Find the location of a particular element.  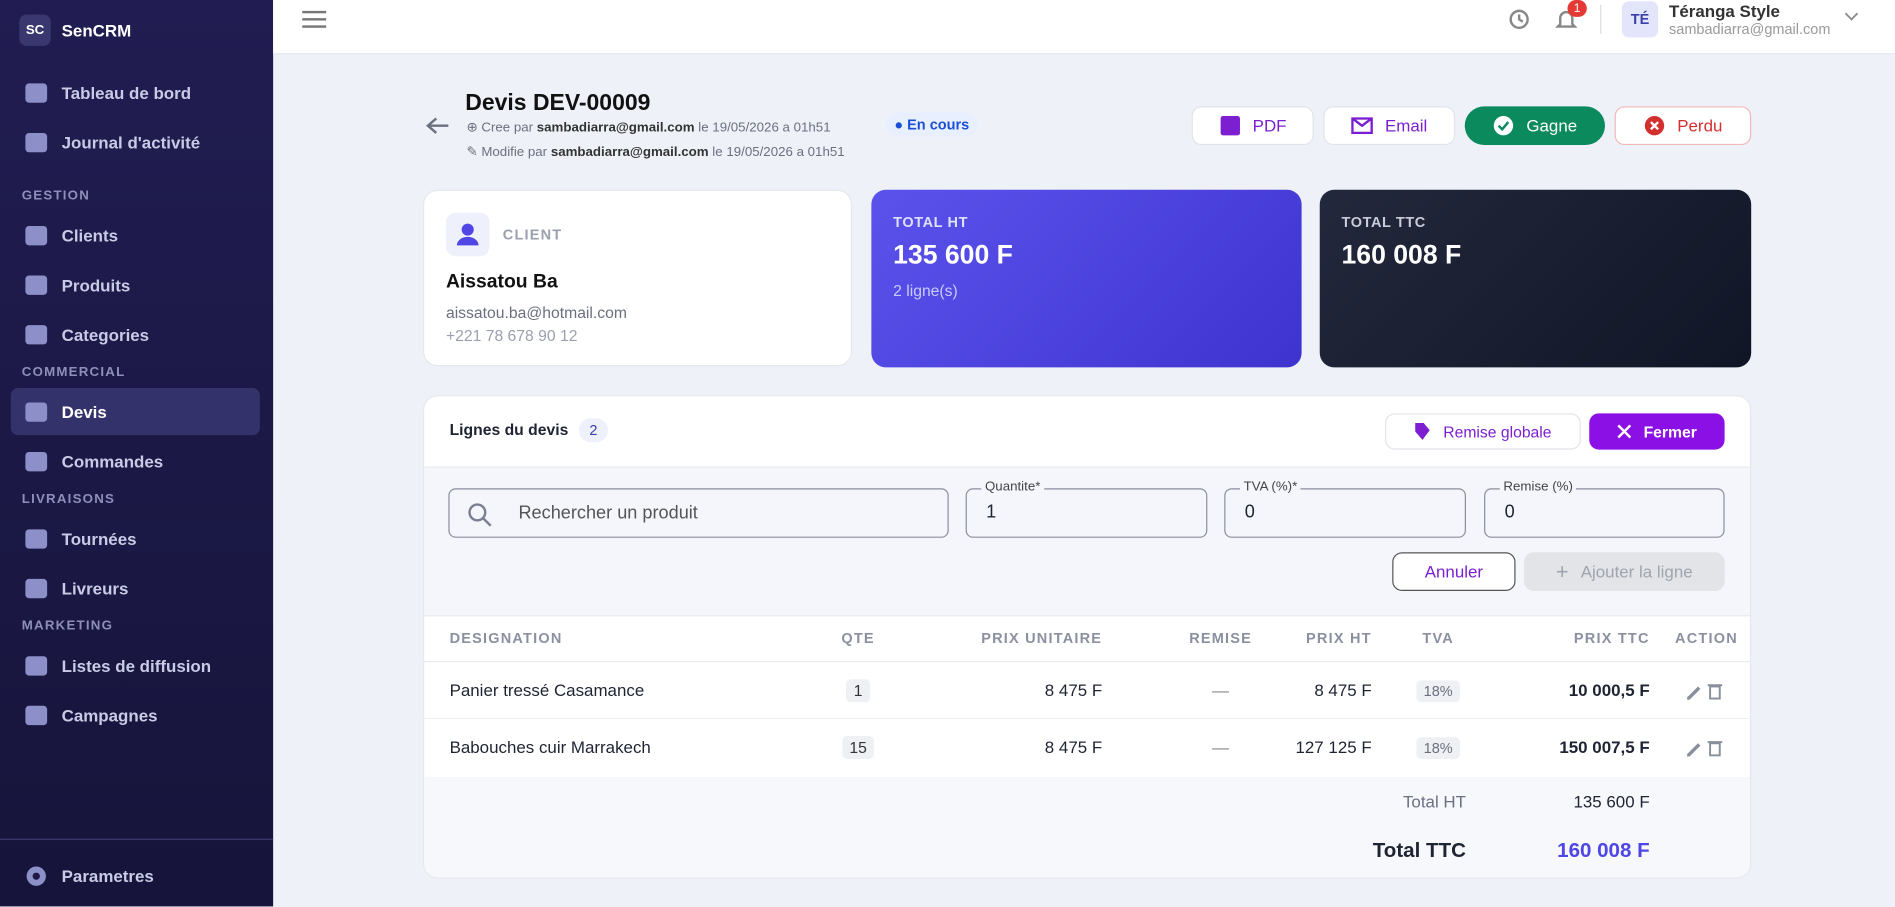

card-label: TOTAL TTC is located at coordinates (1383, 222).